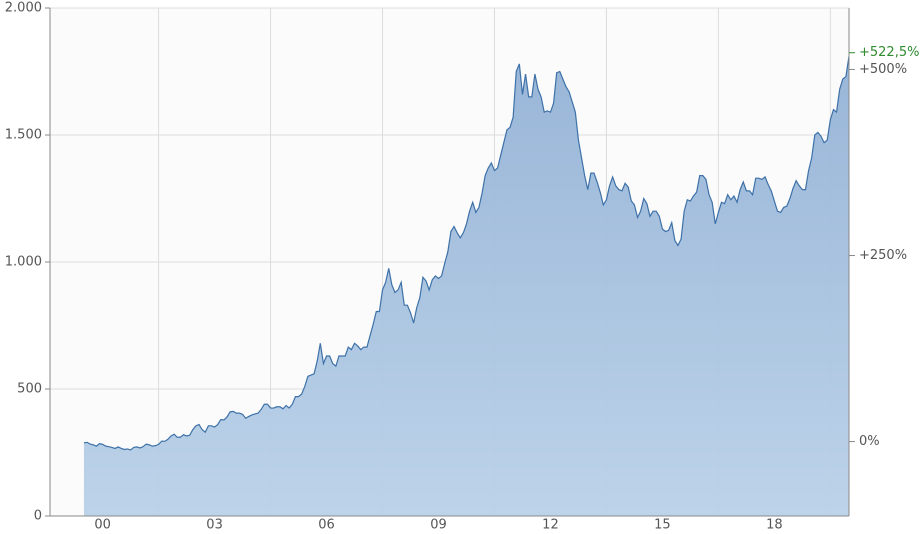  I want to click on x-tick-label: 15, so click(662, 525).